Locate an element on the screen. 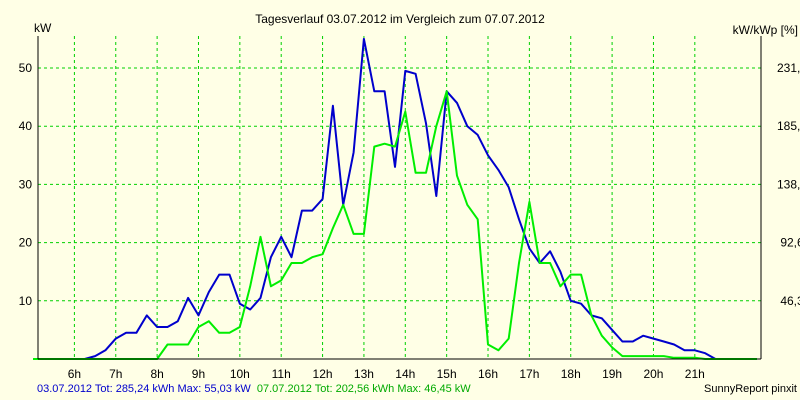 The height and width of the screenshot is (400, 800). x-tick-11h: 11h is located at coordinates (281, 374).